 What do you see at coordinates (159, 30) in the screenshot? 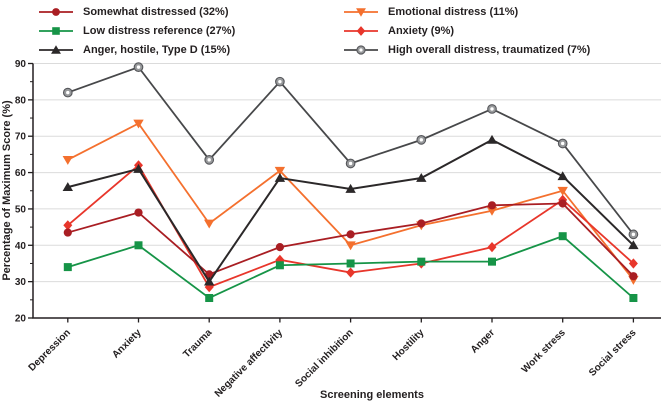
I see `legend-label: Low distress reference (27%)` at bounding box center [159, 30].